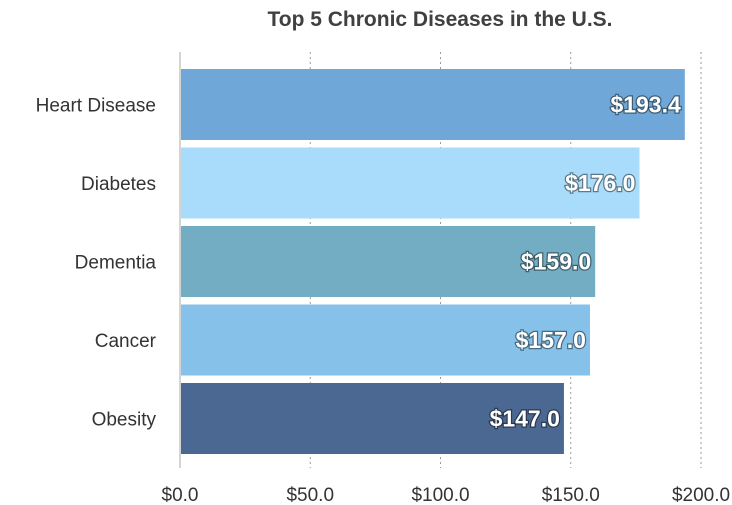 The height and width of the screenshot is (505, 732). Describe the element at coordinates (310, 495) in the screenshot. I see `x-tick-label: $50.0` at that location.